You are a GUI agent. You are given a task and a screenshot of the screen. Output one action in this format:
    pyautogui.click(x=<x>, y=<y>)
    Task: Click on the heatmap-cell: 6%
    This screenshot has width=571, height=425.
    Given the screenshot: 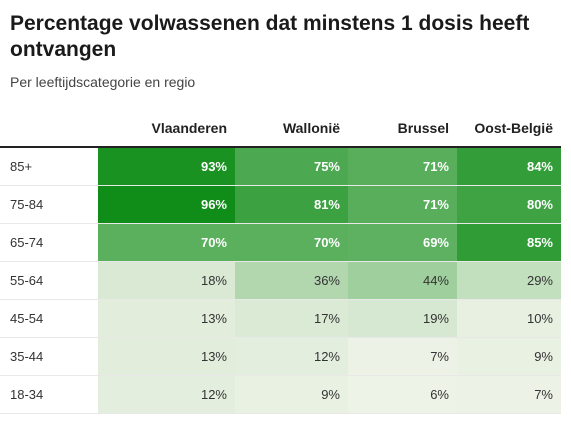 What is the action you would take?
    pyautogui.click(x=402, y=394)
    